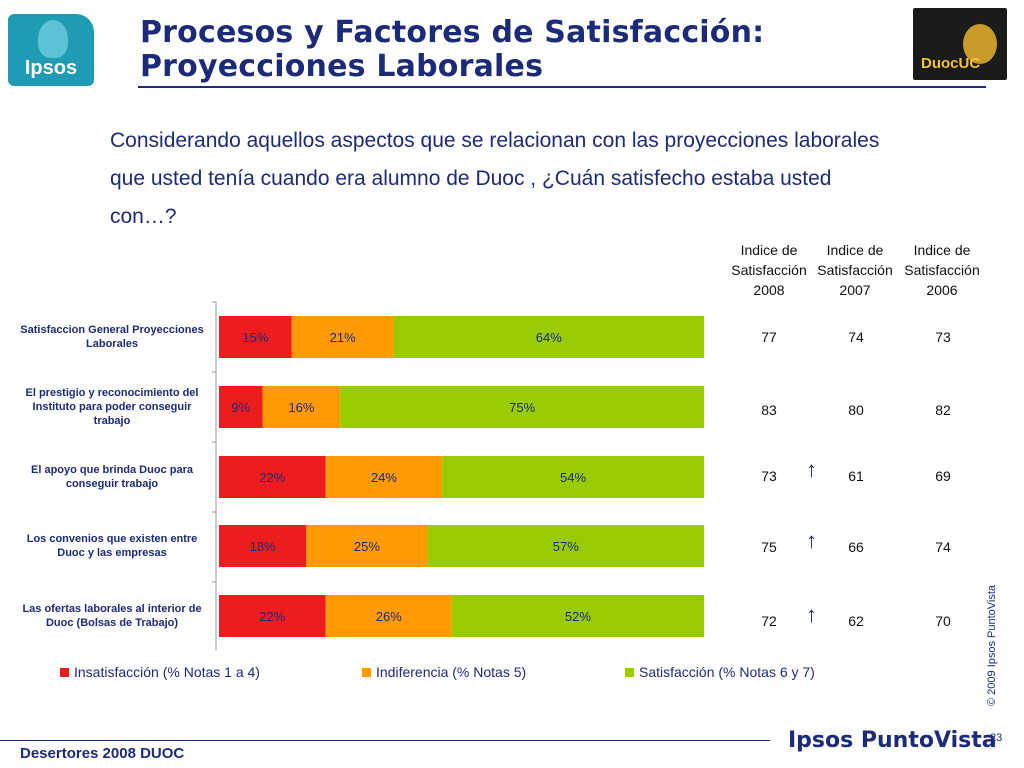  Describe the element at coordinates (960, 44) in the screenshot. I see `duoc-logo: DuocUC` at that location.